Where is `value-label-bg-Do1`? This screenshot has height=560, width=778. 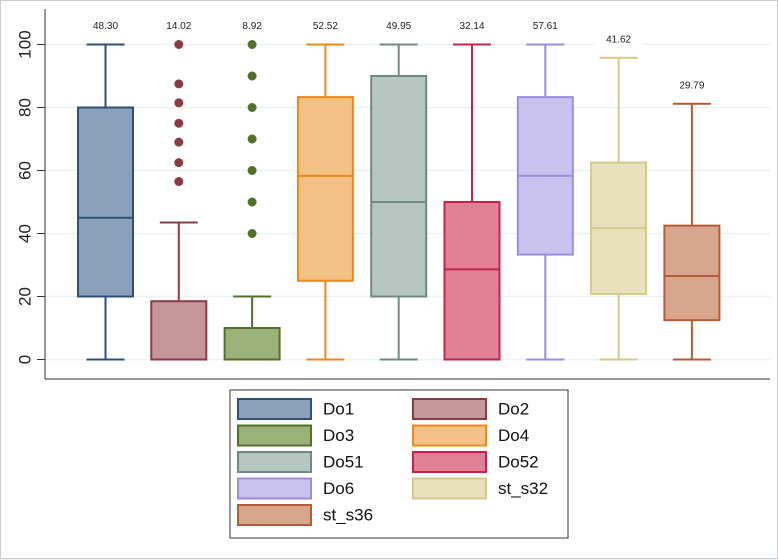 value-label-bg-Do1 is located at coordinates (105, 26).